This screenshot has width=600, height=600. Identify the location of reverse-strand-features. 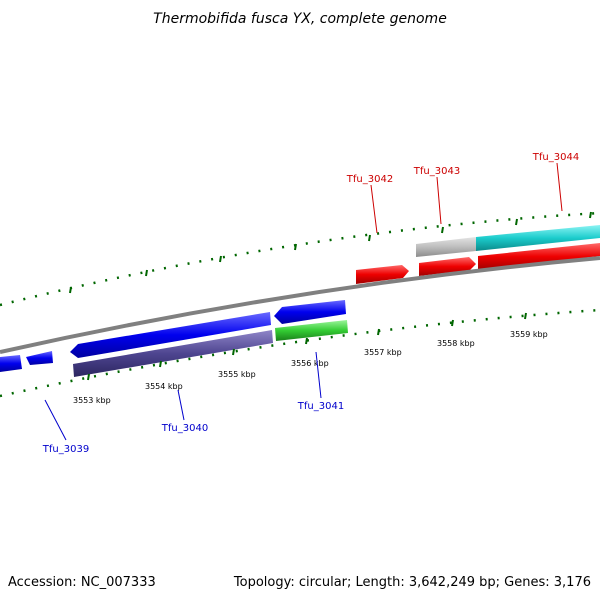
(174, 338).